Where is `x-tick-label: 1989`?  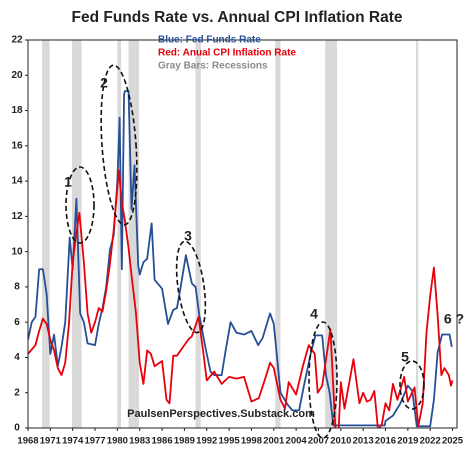
x-tick-label: 1989 is located at coordinates (184, 441).